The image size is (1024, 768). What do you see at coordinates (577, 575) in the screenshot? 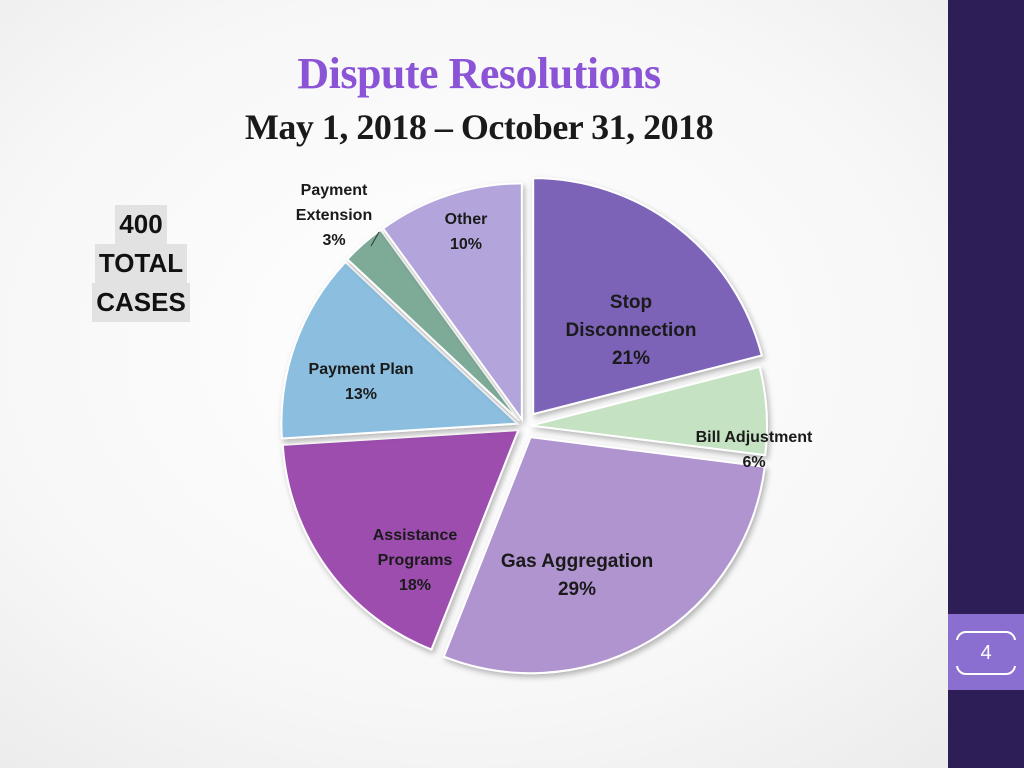
I see `slice-label-2: Gas Aggregation 29%` at bounding box center [577, 575].